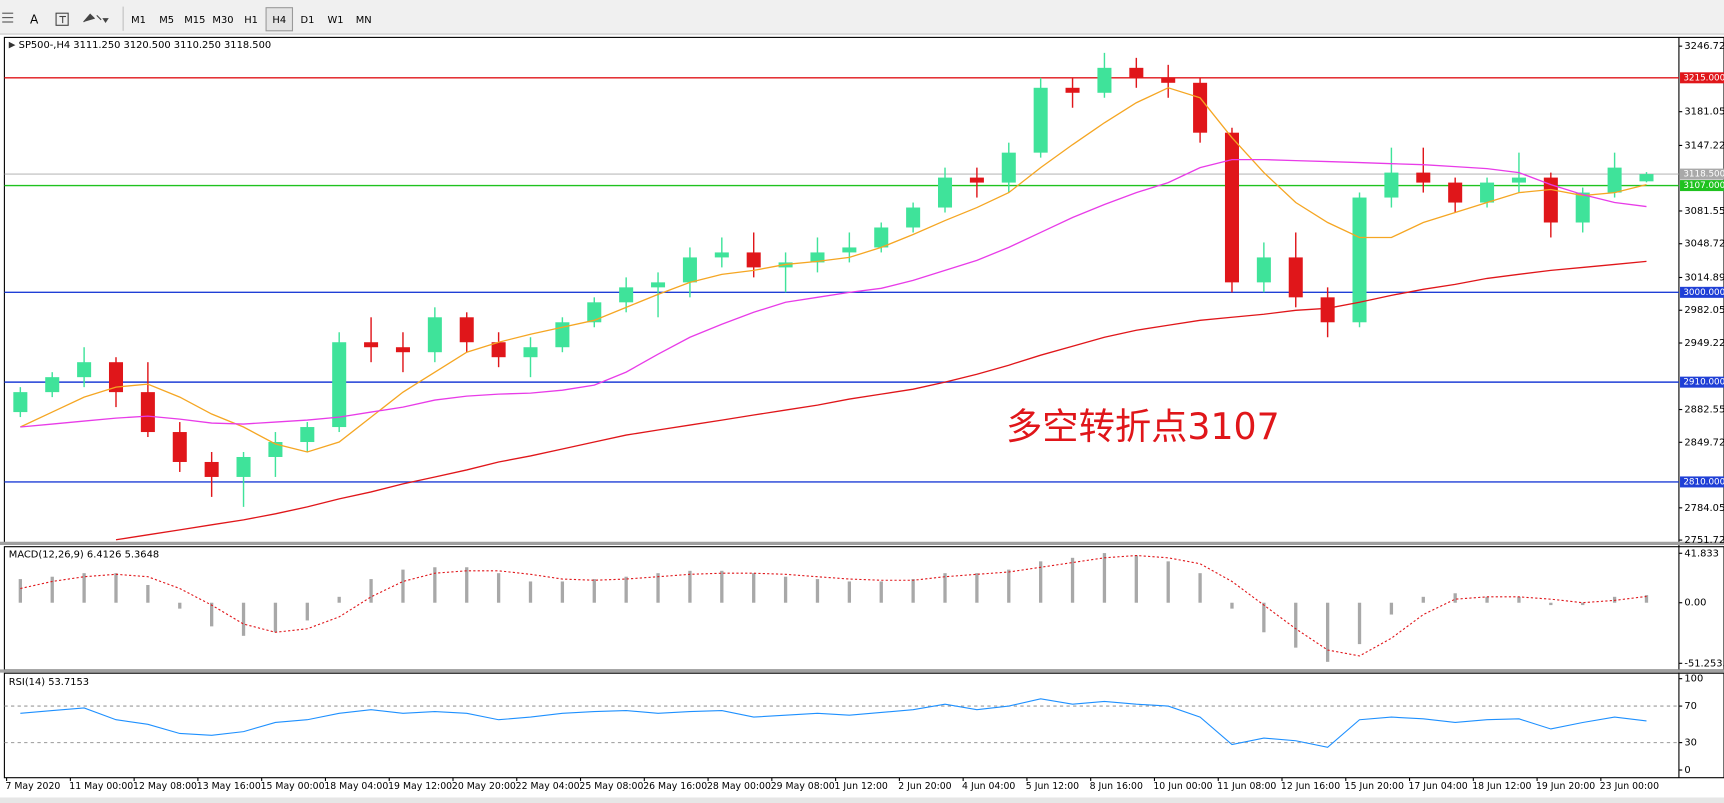  Describe the element at coordinates (1704, 442) in the screenshot. I see `y-tick-label: 2849.720` at that location.